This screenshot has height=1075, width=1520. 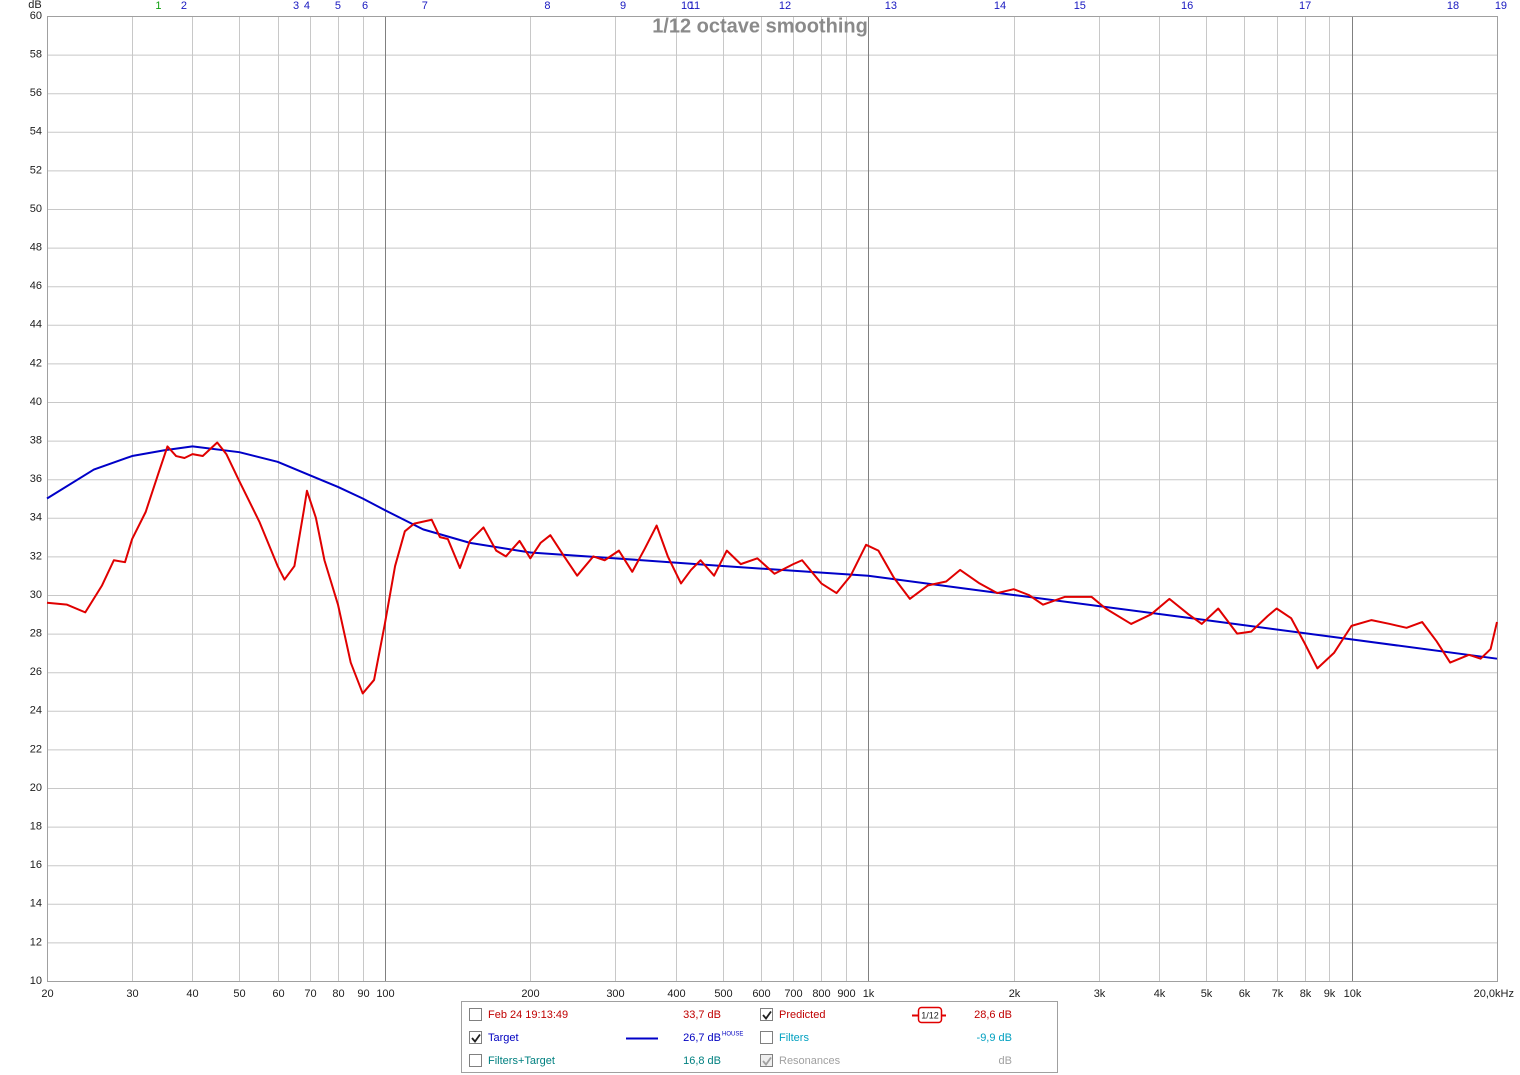 I want to click on x-tick-label: 700, so click(x=793, y=994).